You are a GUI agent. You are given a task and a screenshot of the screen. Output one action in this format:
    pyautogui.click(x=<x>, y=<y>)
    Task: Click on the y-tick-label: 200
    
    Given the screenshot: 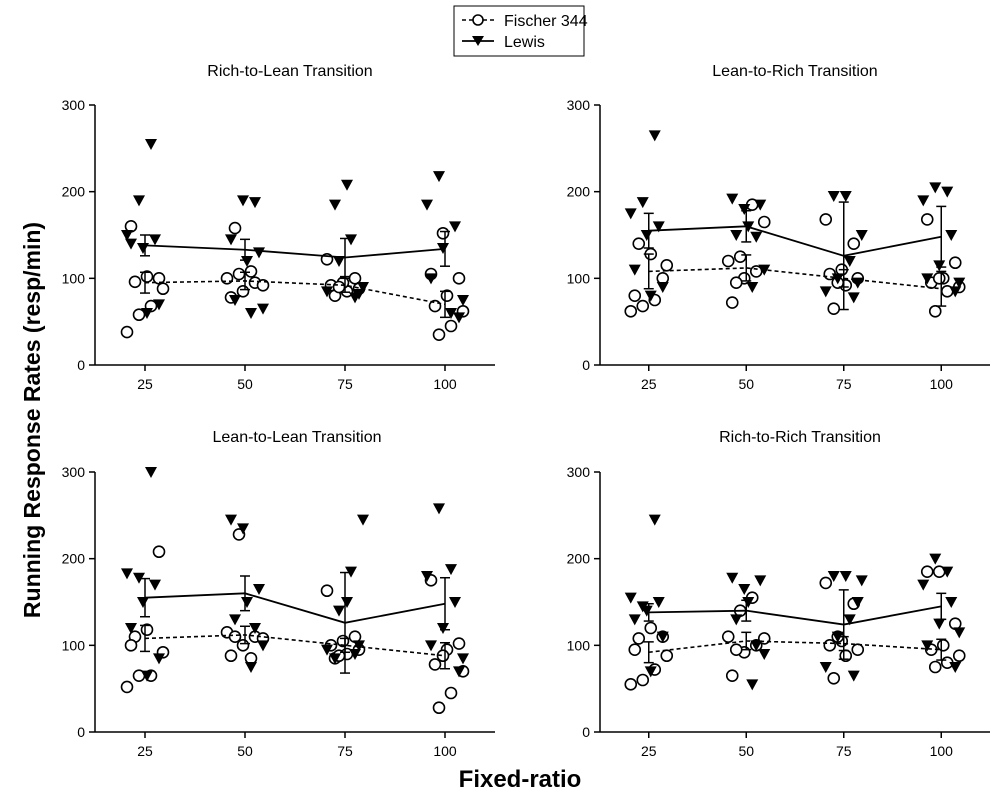 What is the action you would take?
    pyautogui.click(x=579, y=559)
    